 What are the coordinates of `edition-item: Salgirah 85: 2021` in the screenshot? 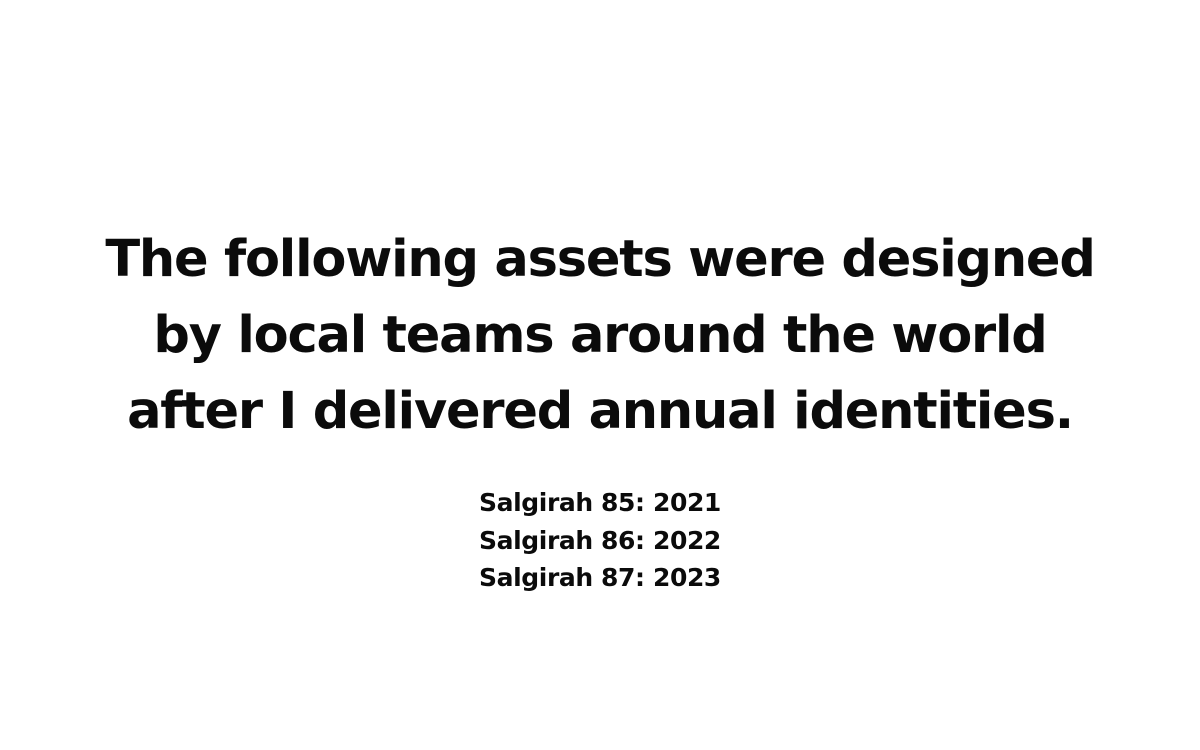 It's located at (600, 502).